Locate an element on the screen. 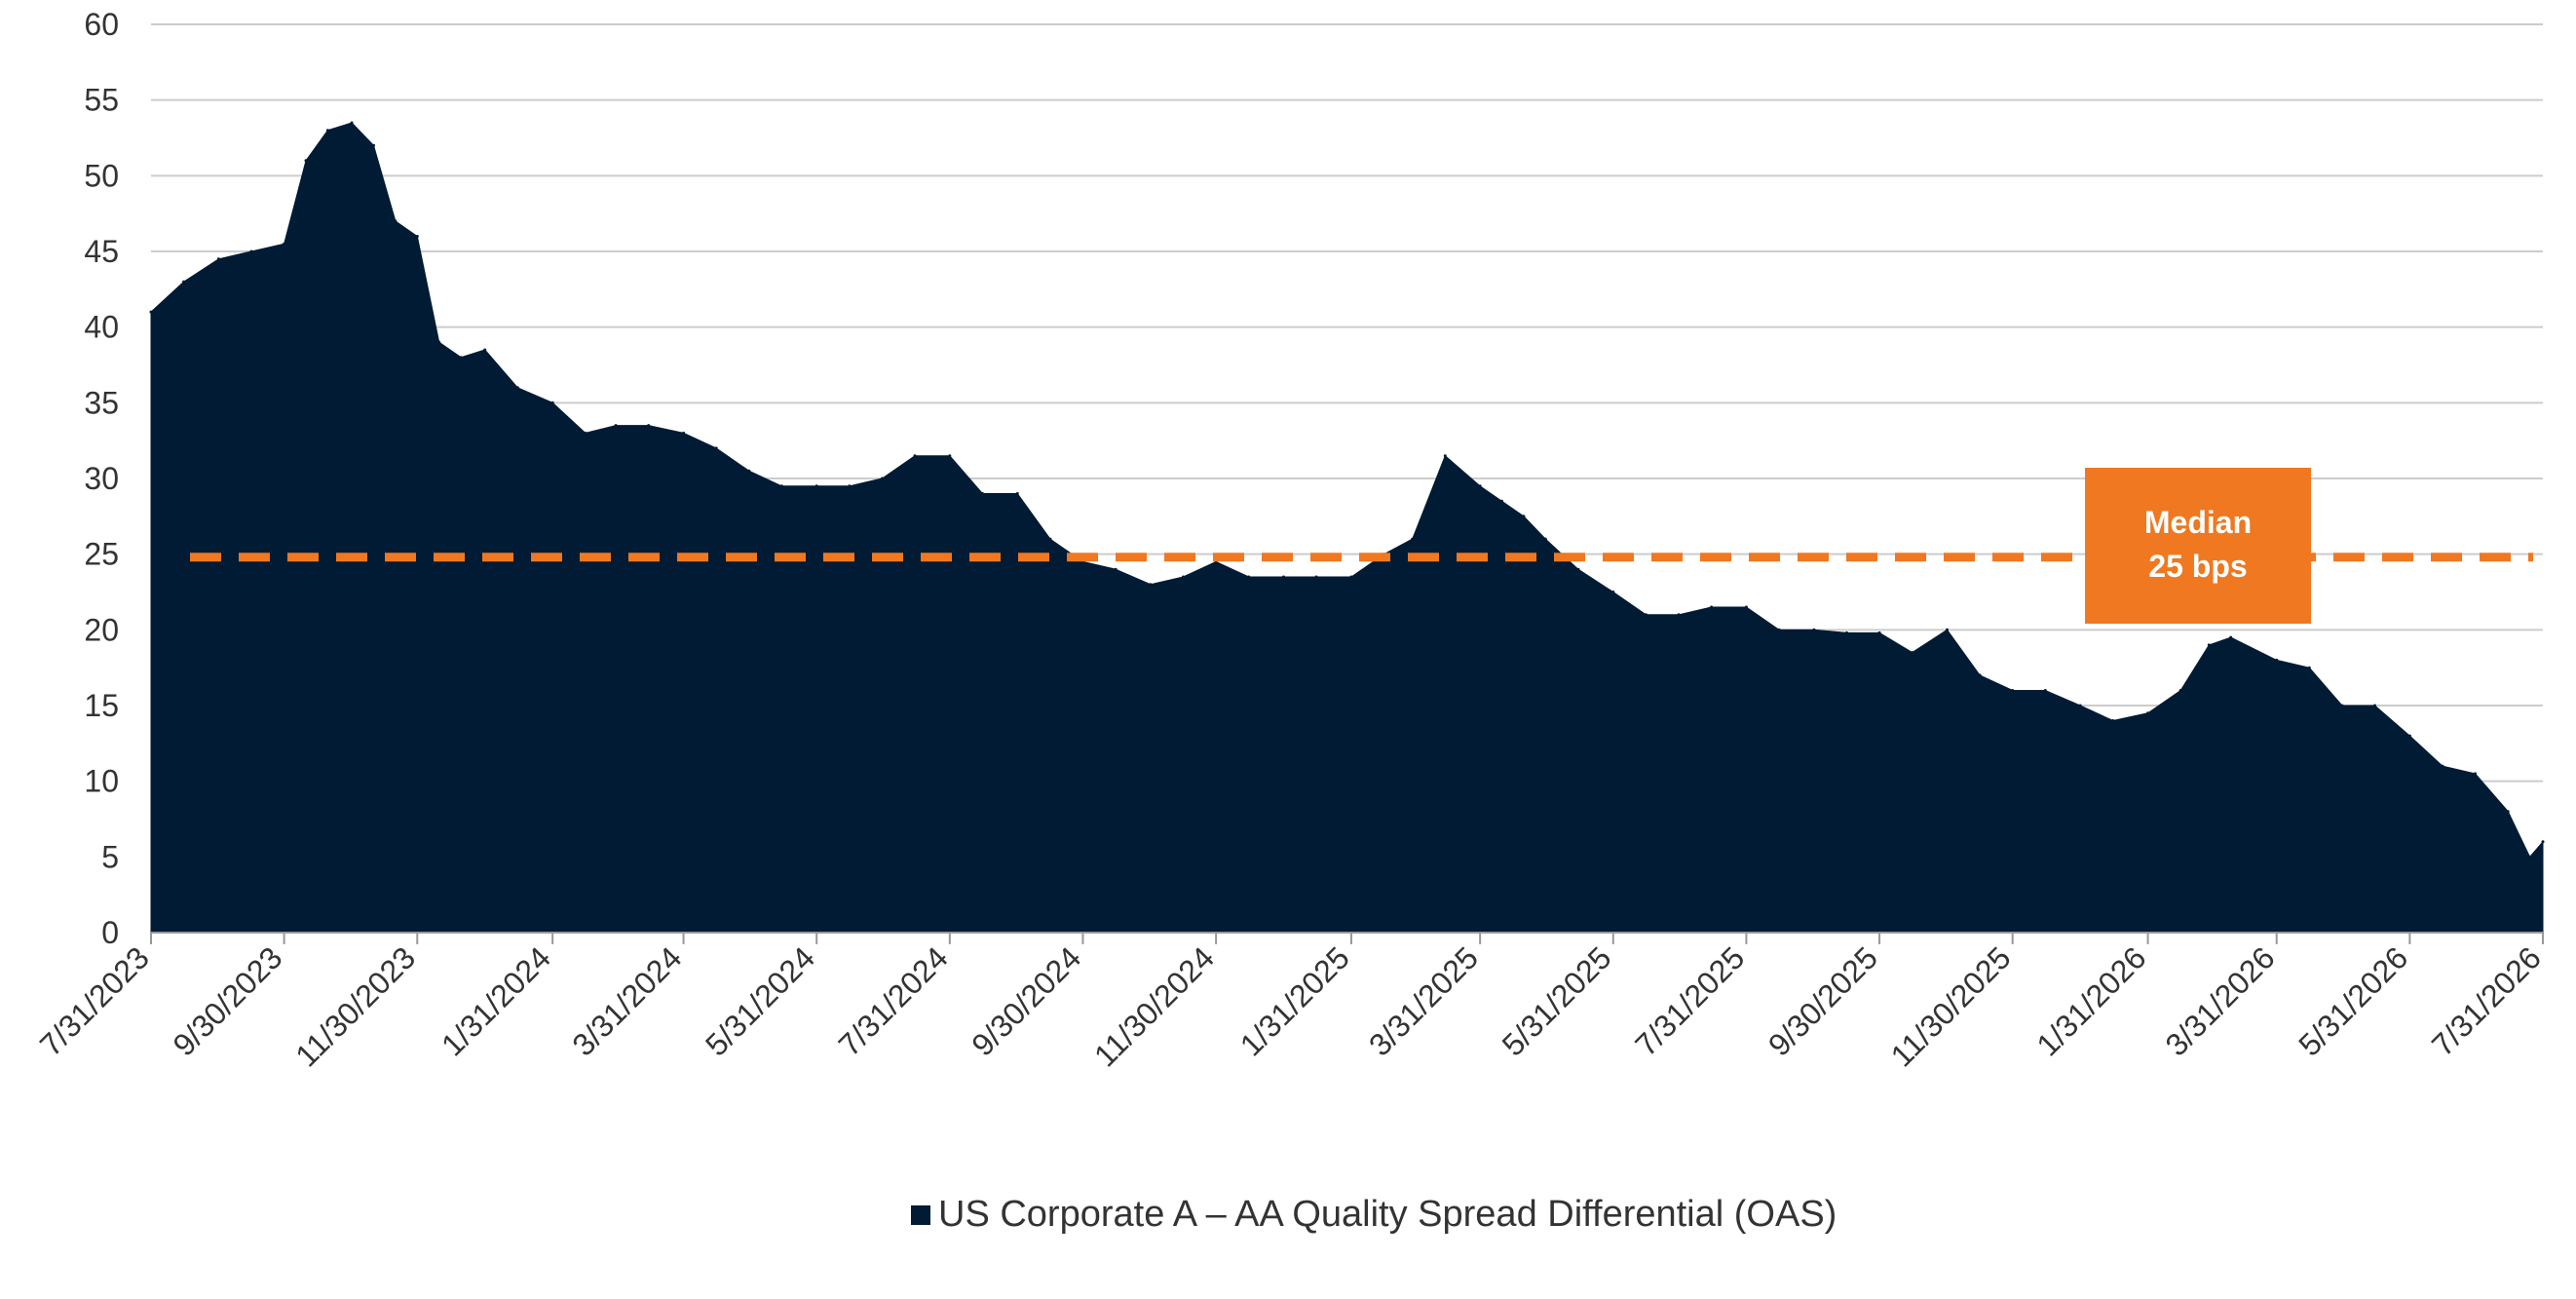 The height and width of the screenshot is (1299, 2576). x-tick-label: 9/30/2023 is located at coordinates (227, 1000).